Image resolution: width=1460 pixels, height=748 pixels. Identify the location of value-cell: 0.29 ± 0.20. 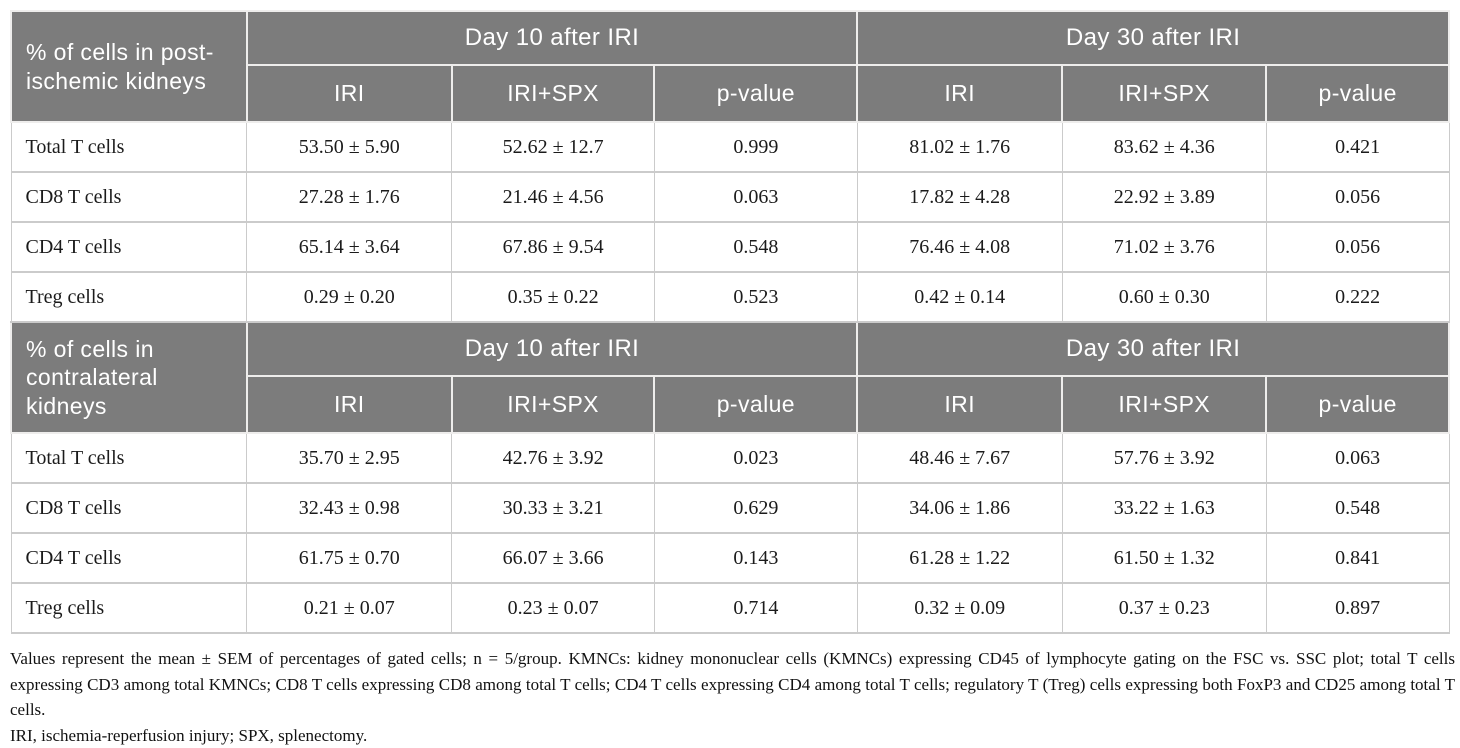
(349, 297).